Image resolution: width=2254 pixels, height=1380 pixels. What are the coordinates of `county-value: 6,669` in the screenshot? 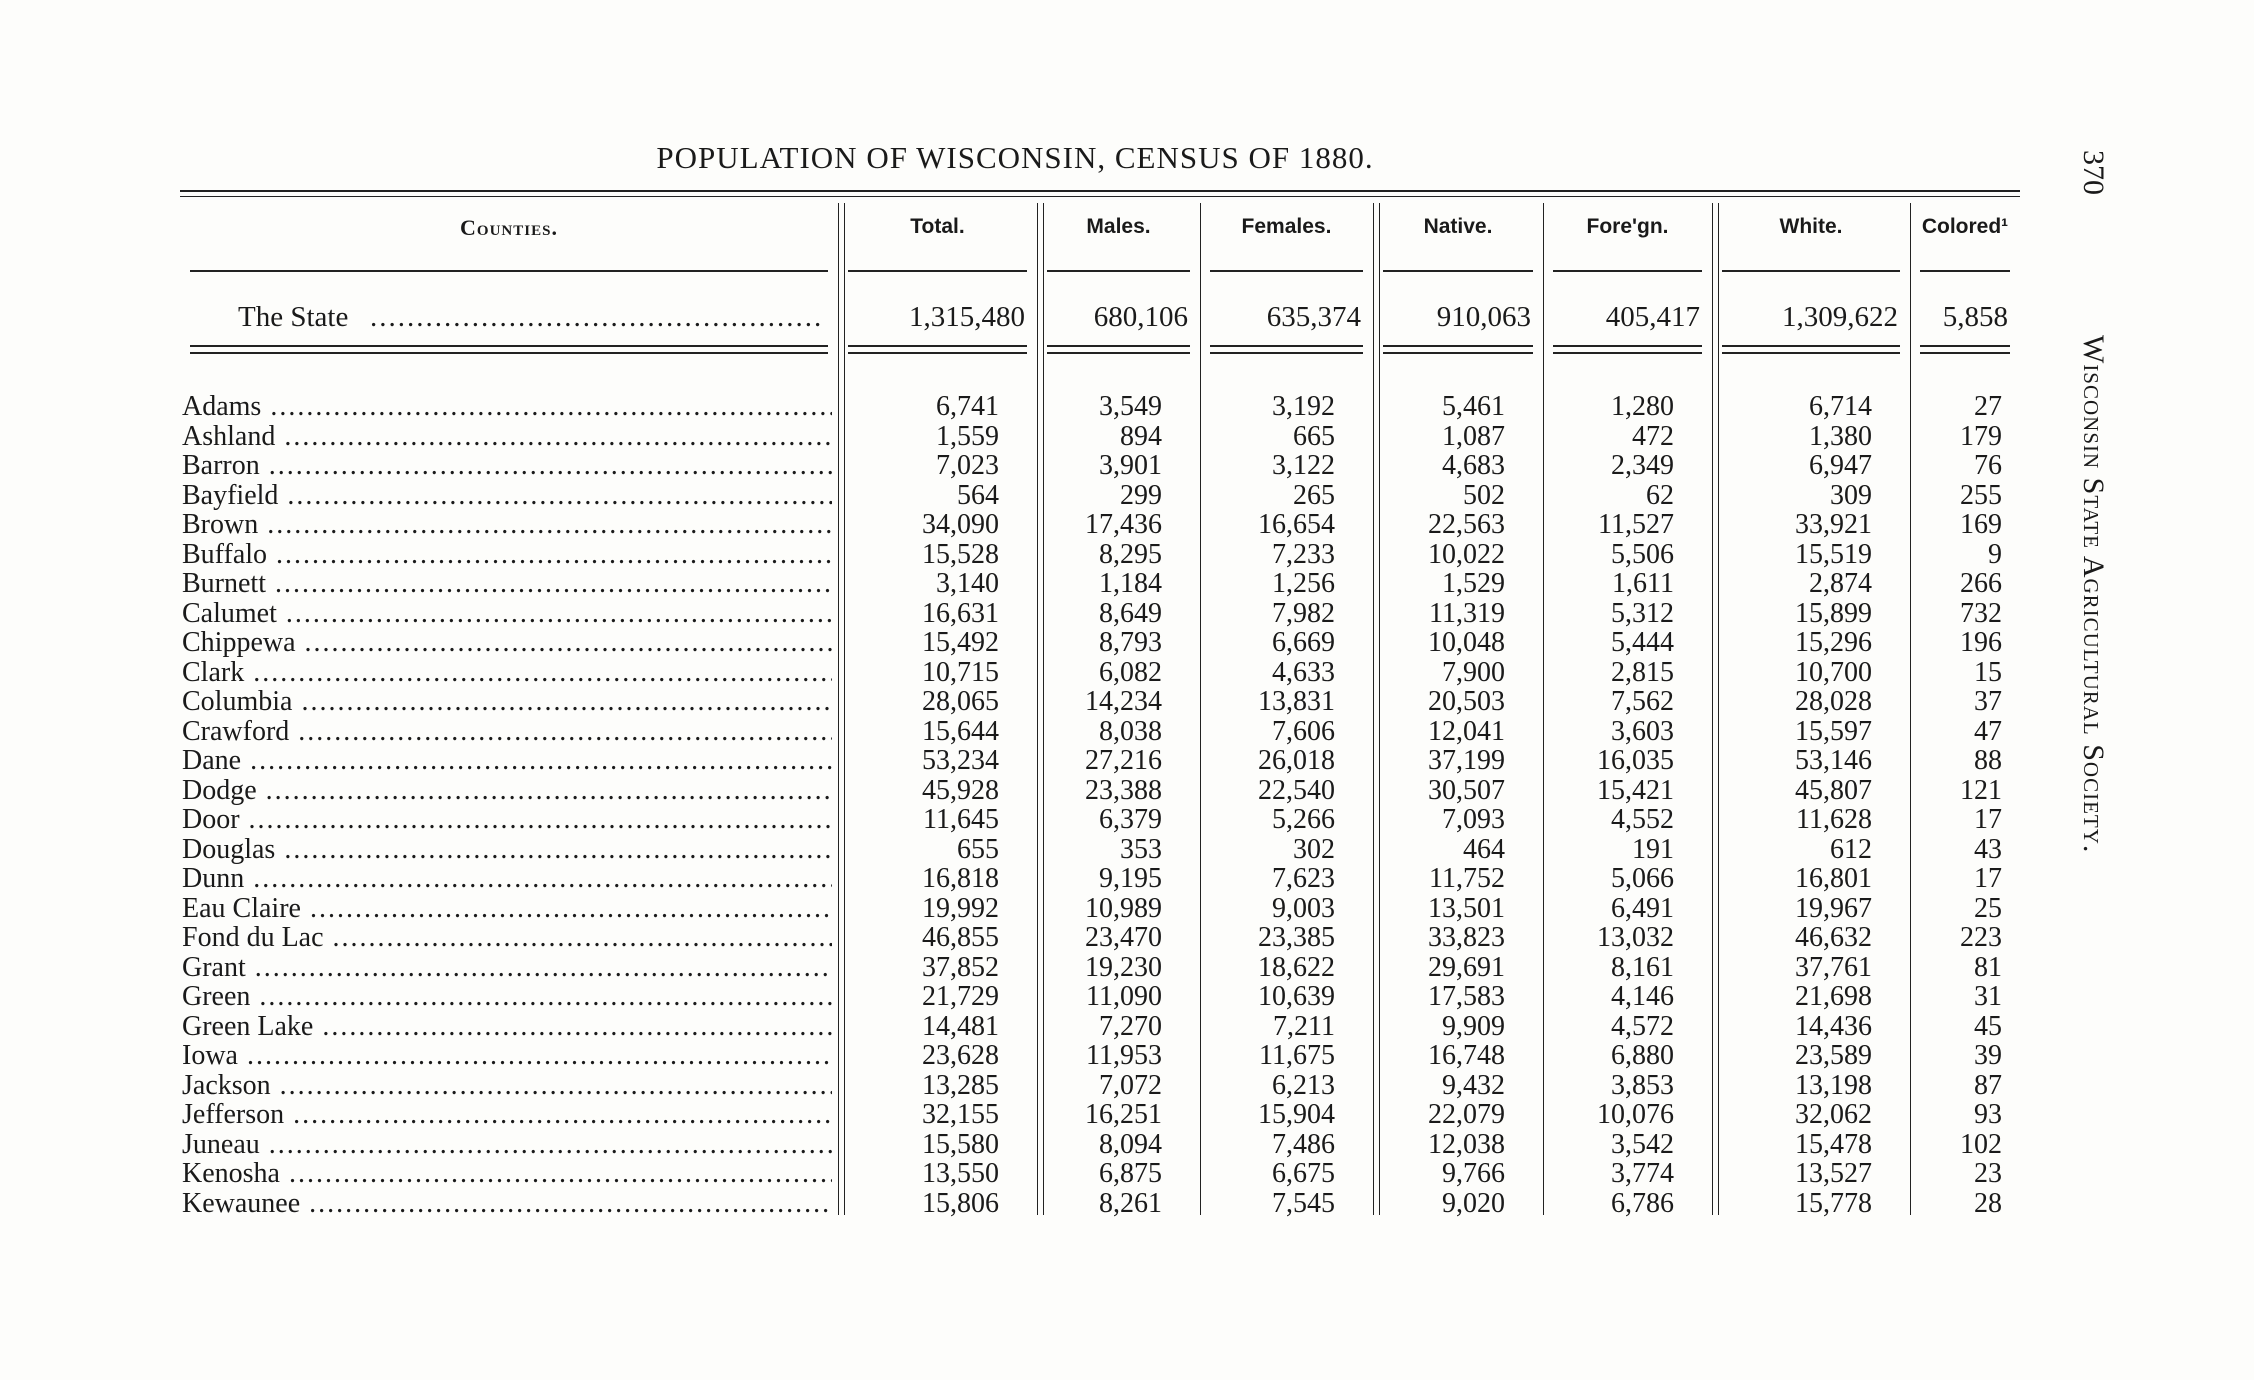 It's located at (1303, 642).